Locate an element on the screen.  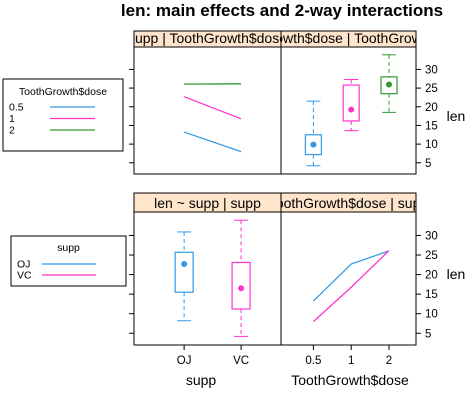
legend-entry-label: 1 is located at coordinates (12, 119).